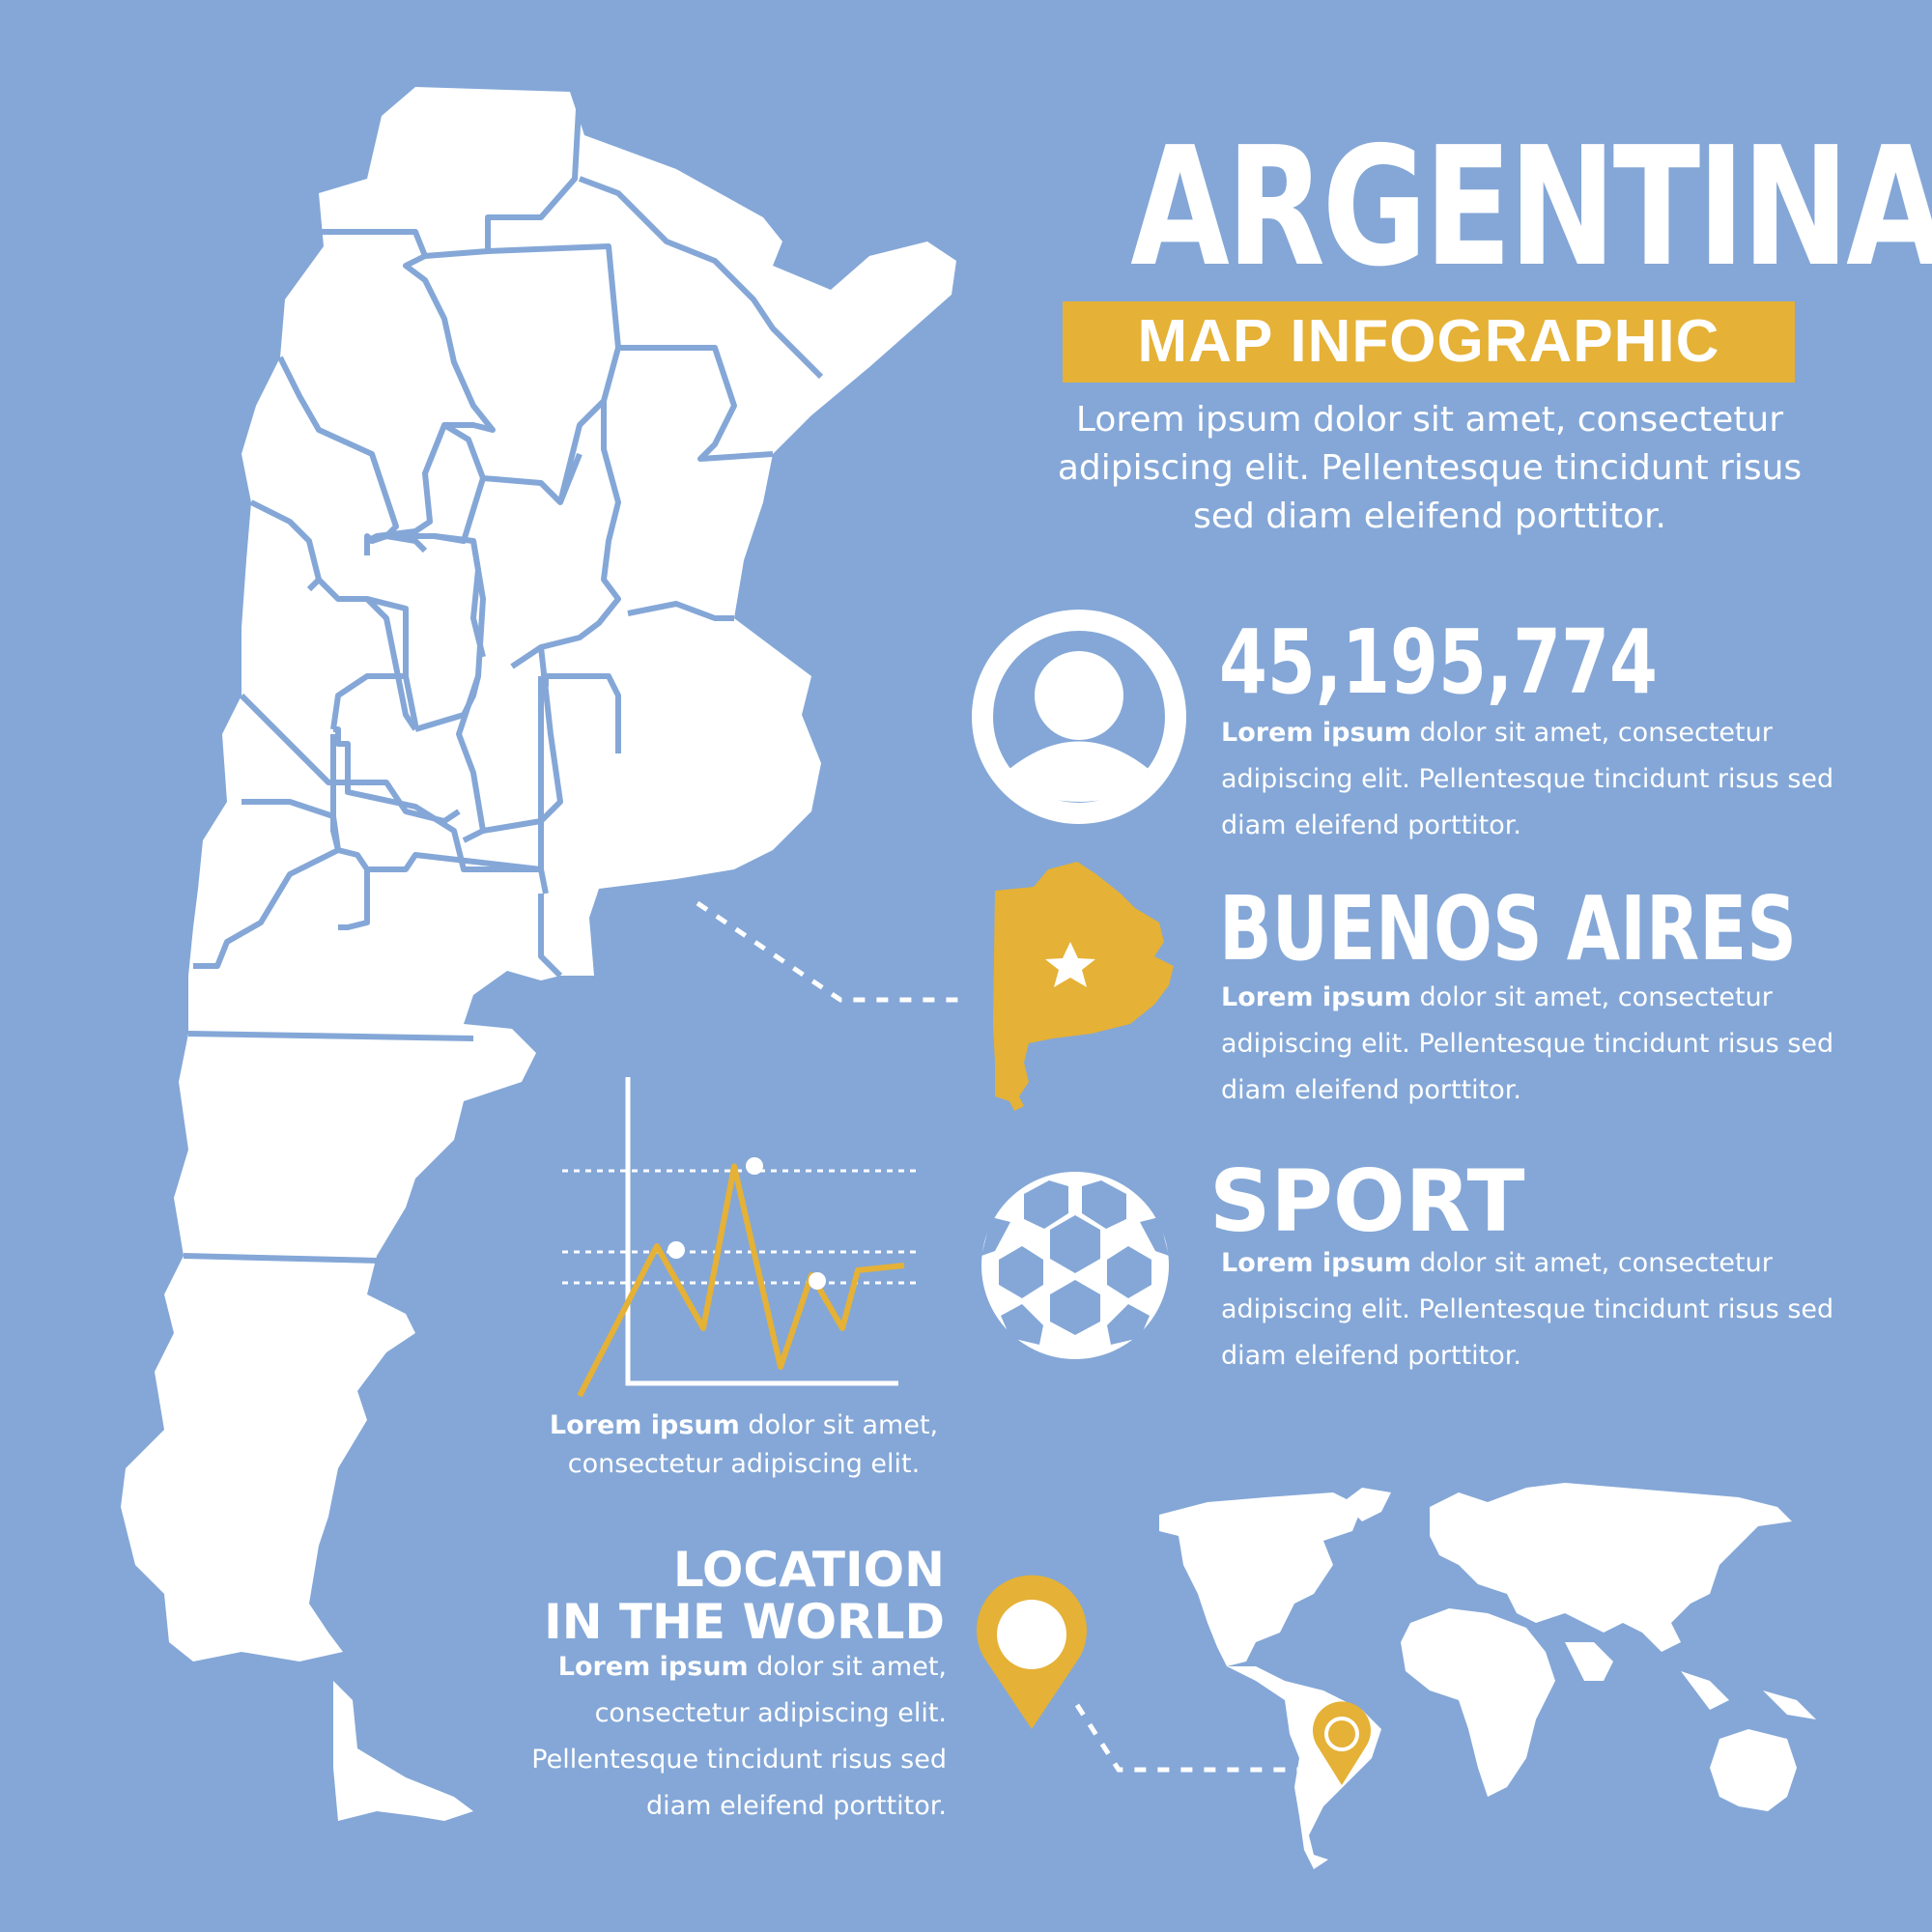 This screenshot has height=1932, width=1932. I want to click on location-title: LOCATION IN THE WORLD, so click(714, 1596).